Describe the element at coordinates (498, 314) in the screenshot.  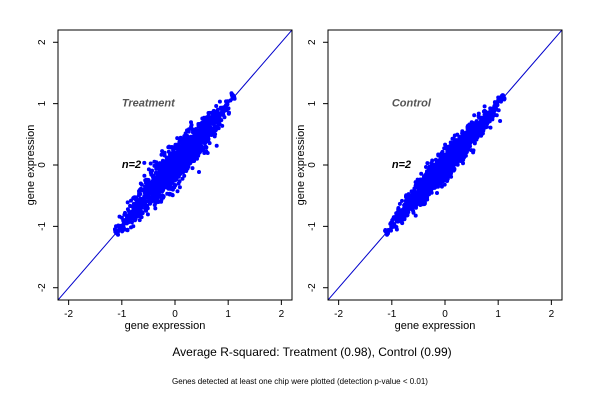
I see `x-tick-label: 1` at that location.